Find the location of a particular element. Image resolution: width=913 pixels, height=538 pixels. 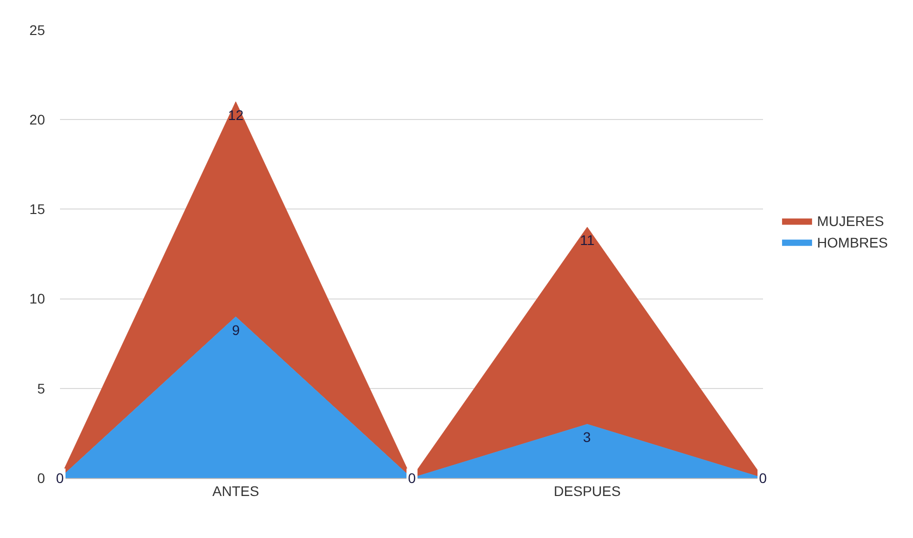

data-label: 9 is located at coordinates (236, 330).